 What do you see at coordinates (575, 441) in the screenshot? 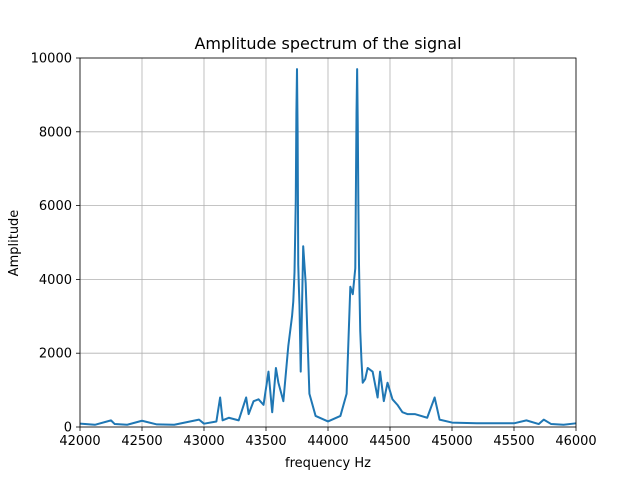
I see `x-tick-label: 46000` at bounding box center [575, 441].